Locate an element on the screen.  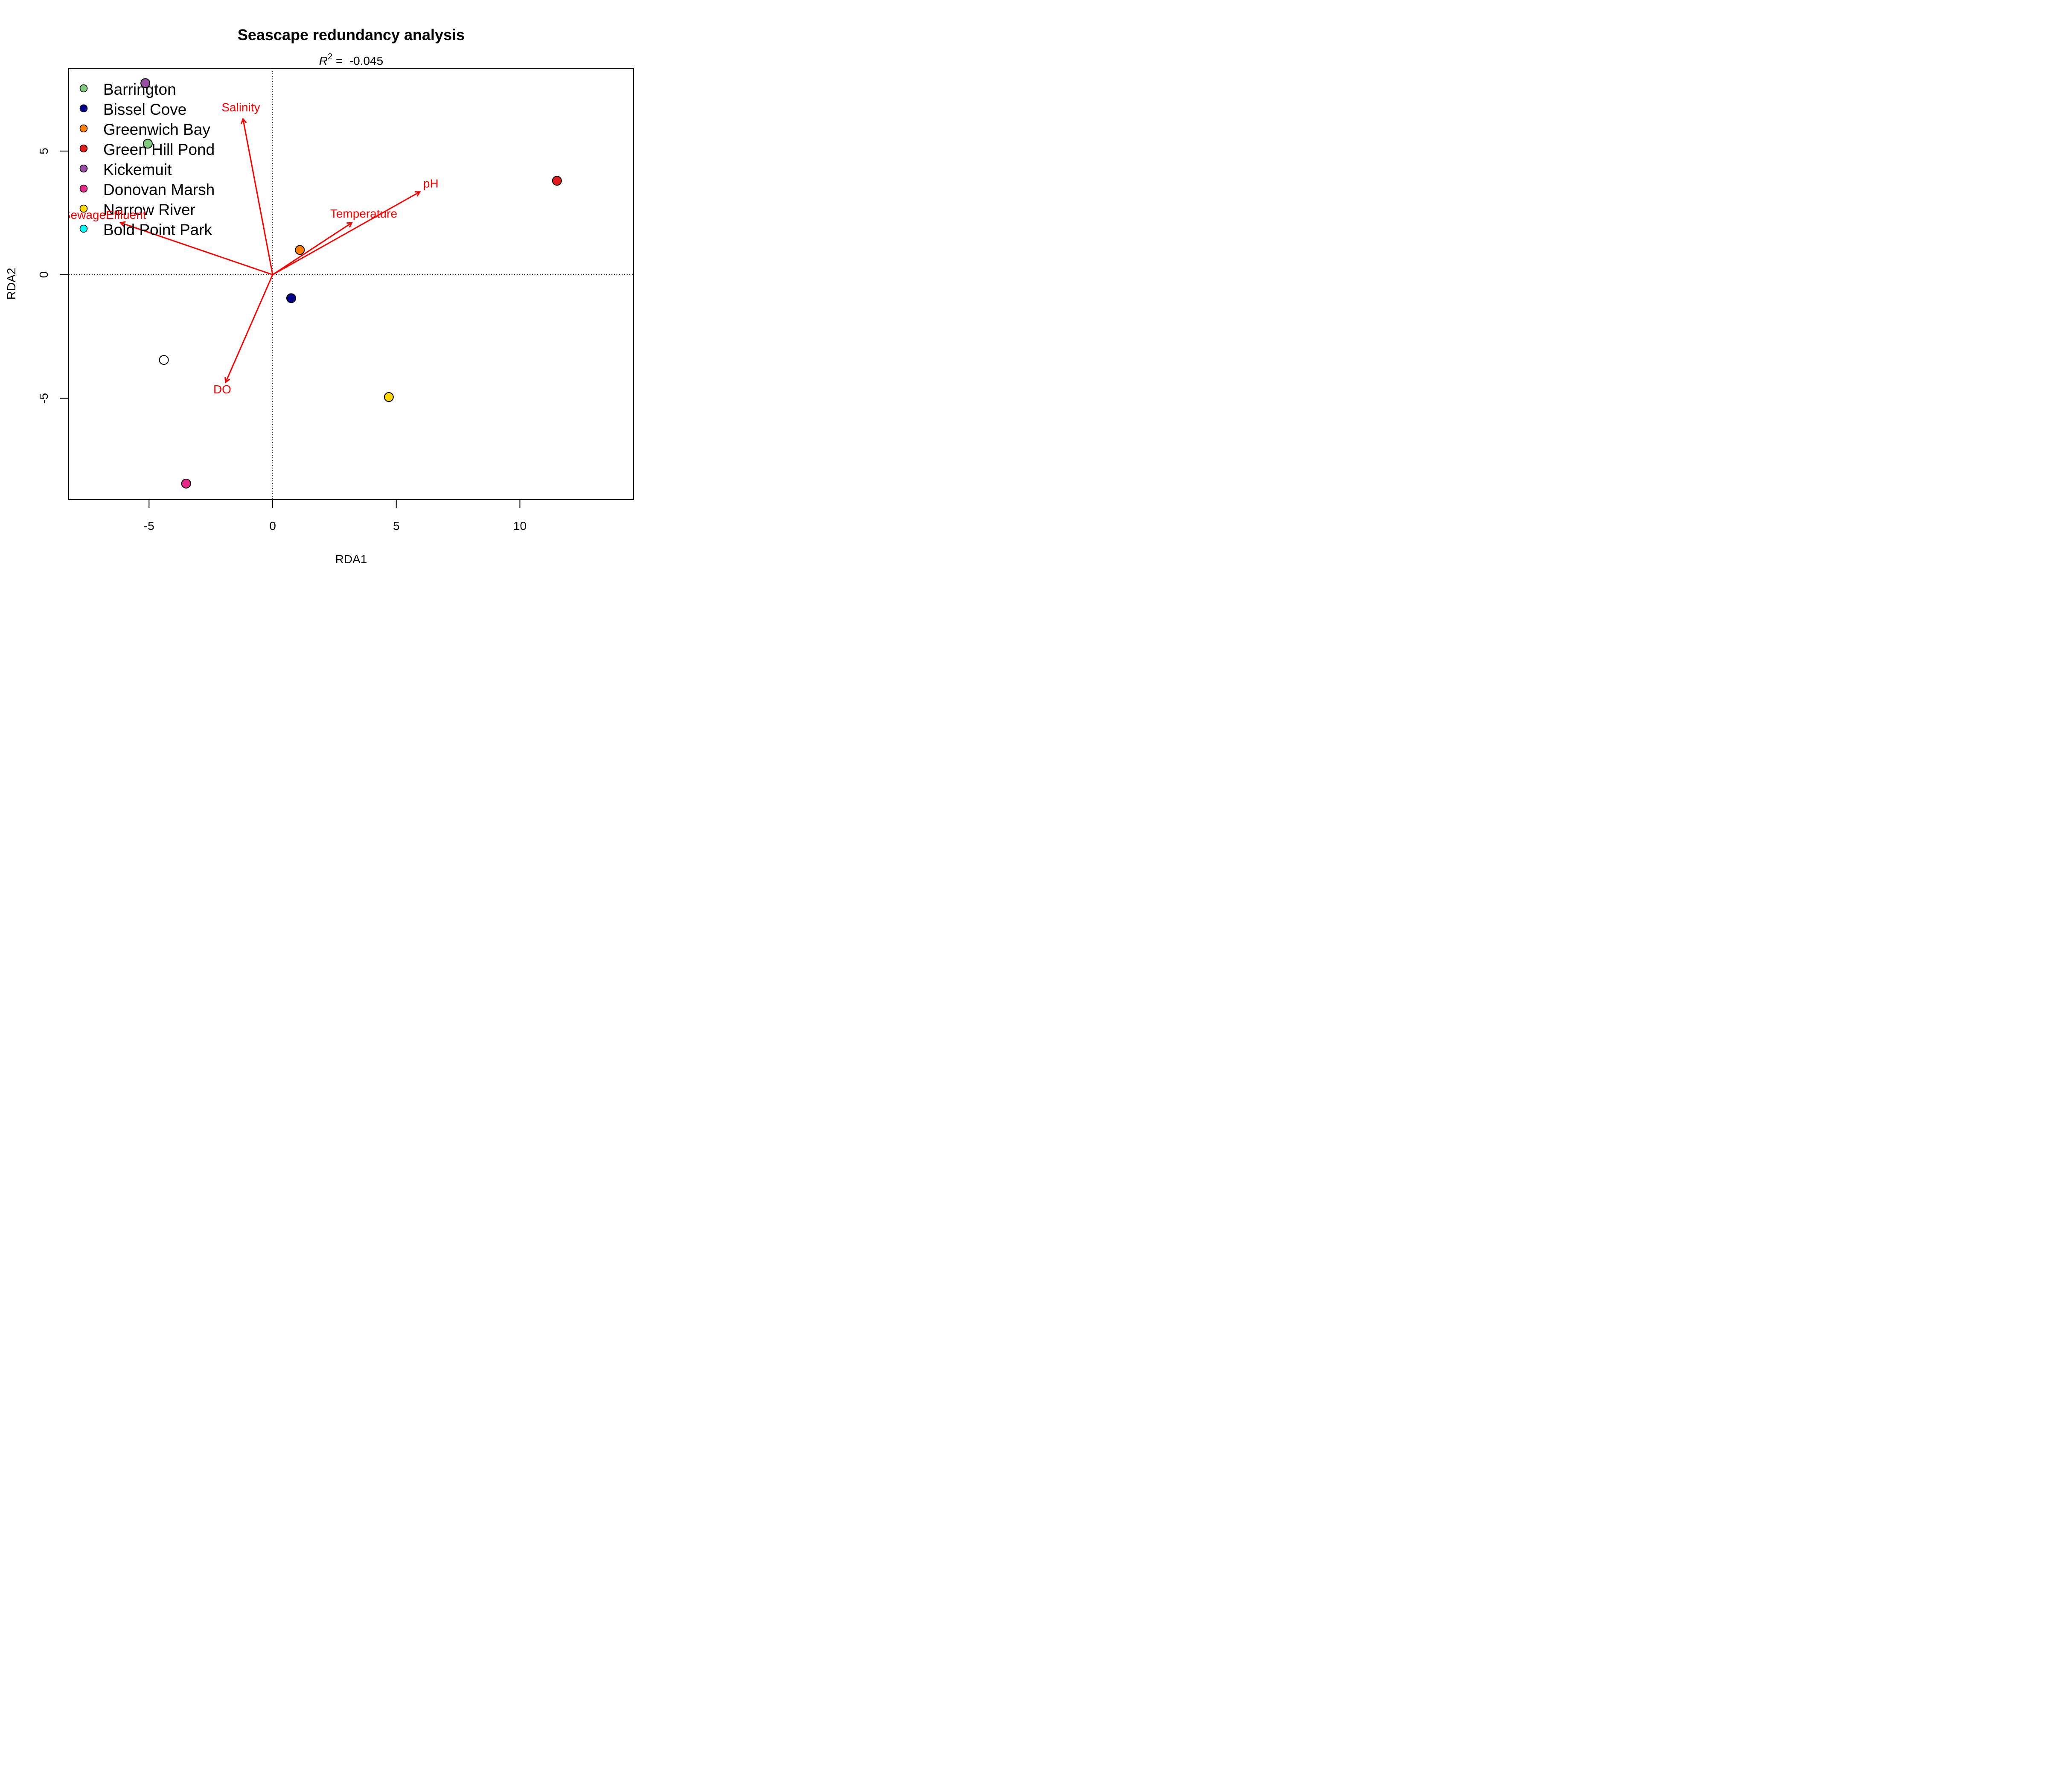
r-squared-subtitle: R2 = -0.045 is located at coordinates (351, 60).